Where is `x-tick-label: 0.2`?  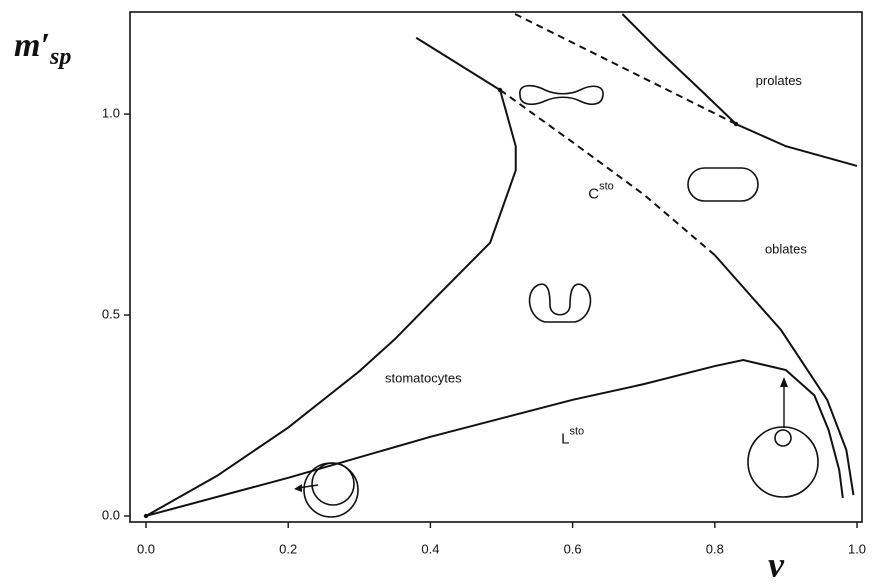
x-tick-label: 0.2 is located at coordinates (288, 548).